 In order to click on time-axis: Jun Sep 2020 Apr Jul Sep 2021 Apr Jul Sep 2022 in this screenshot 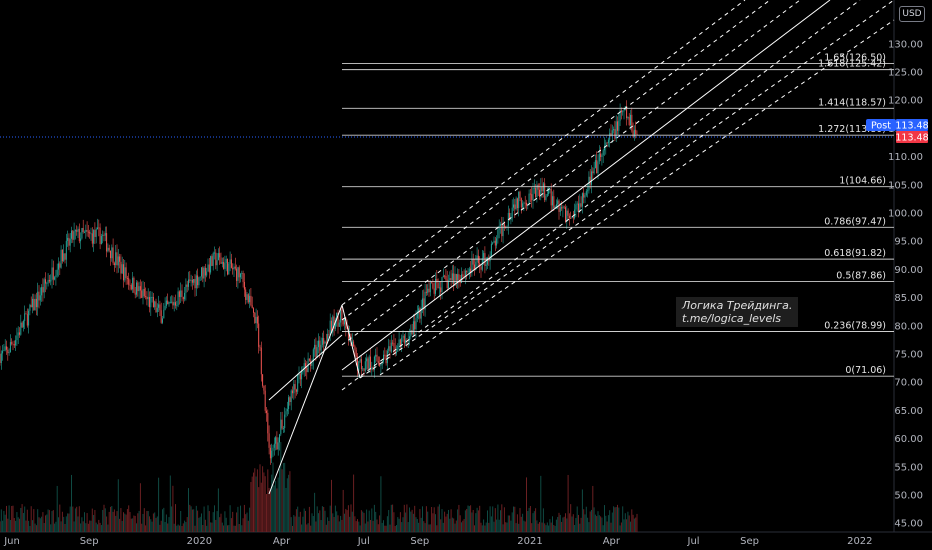, I will do `click(437, 541)`.